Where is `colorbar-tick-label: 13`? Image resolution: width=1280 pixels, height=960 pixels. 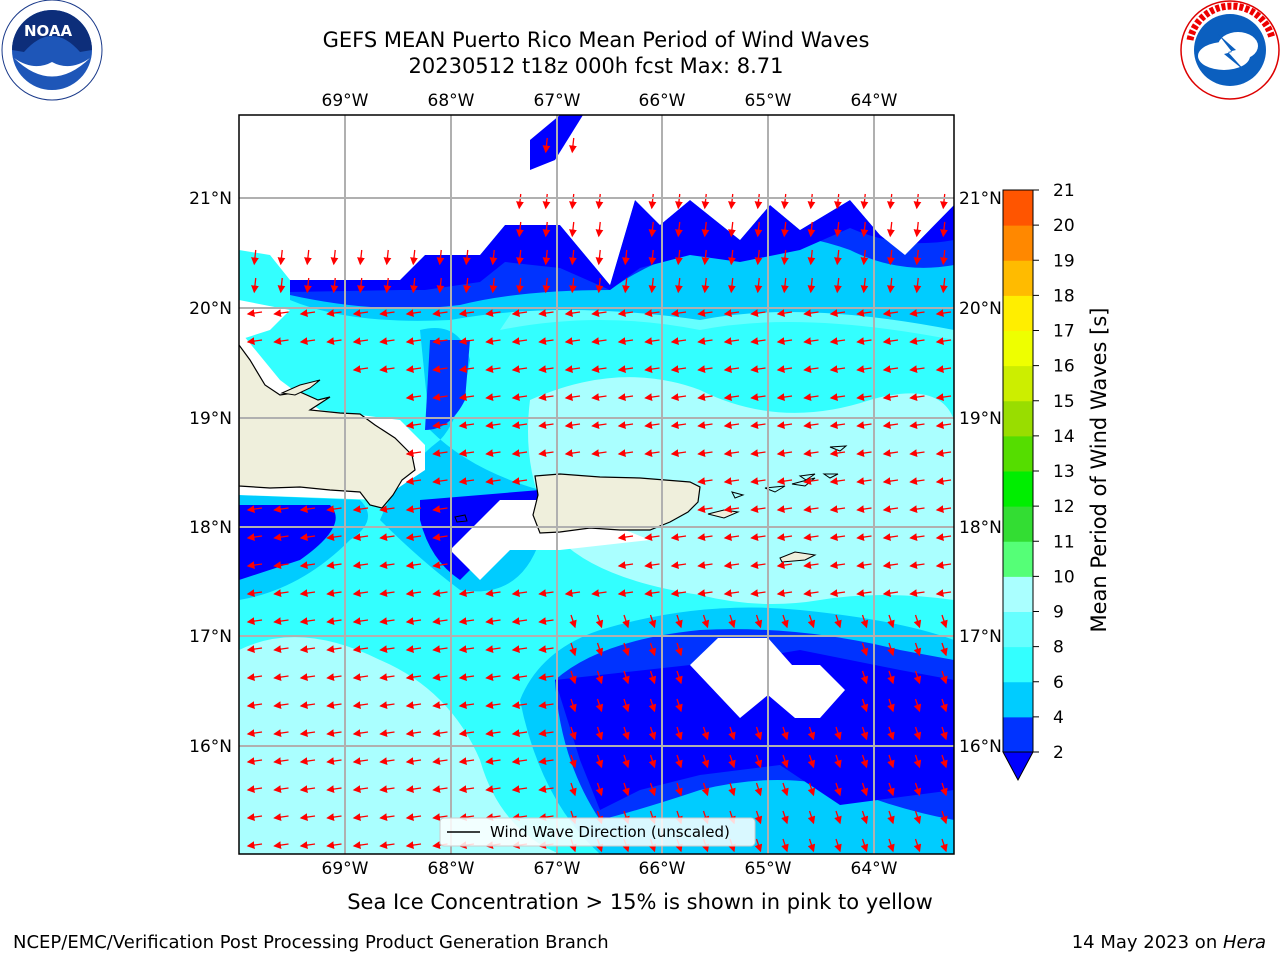 colorbar-tick-label: 13 is located at coordinates (1064, 472).